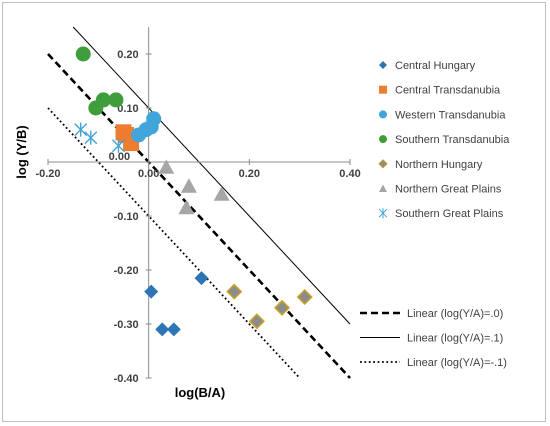 The height and width of the screenshot is (426, 550). What do you see at coordinates (126, 325) in the screenshot?
I see `y-tick-label: -0.30` at bounding box center [126, 325].